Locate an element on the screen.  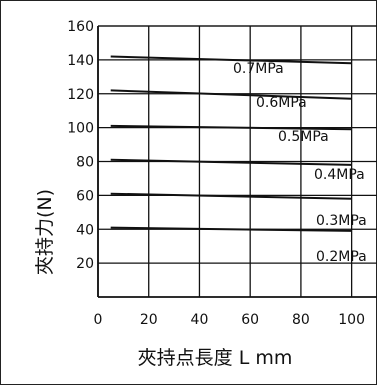
y-tick-label-20: 20 is located at coordinates (85, 264).